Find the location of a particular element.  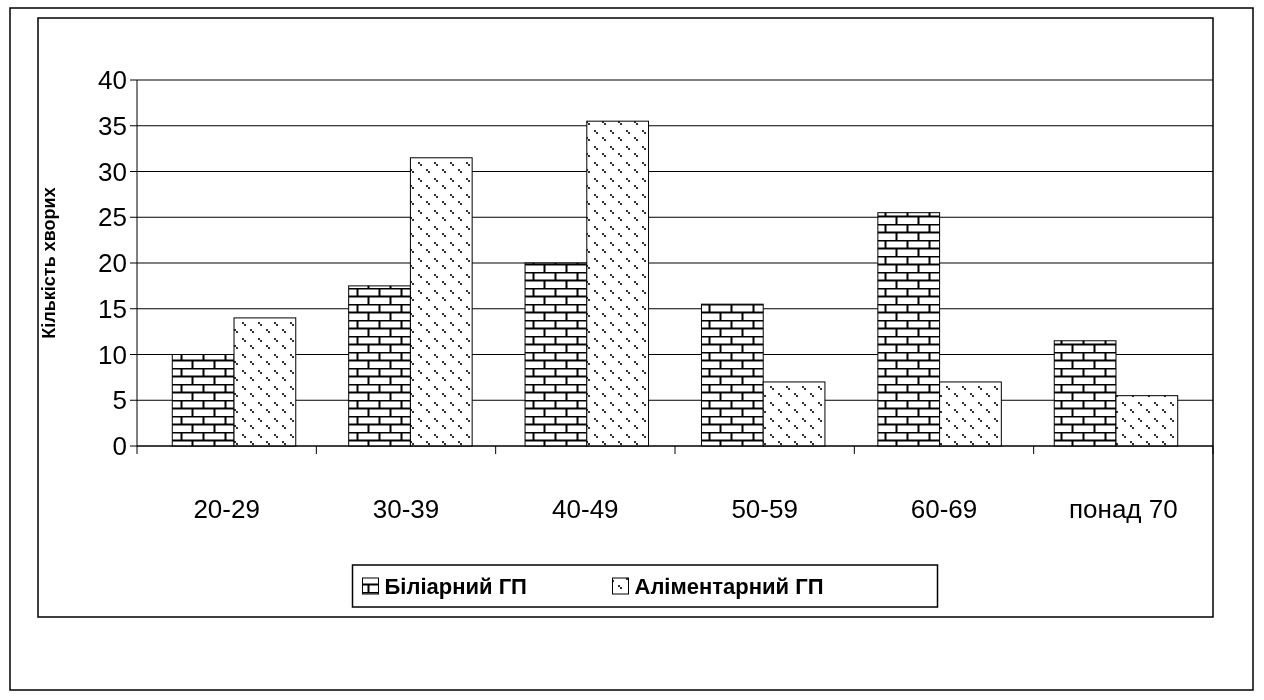

x-tick-label: 30-39 is located at coordinates (406, 509).